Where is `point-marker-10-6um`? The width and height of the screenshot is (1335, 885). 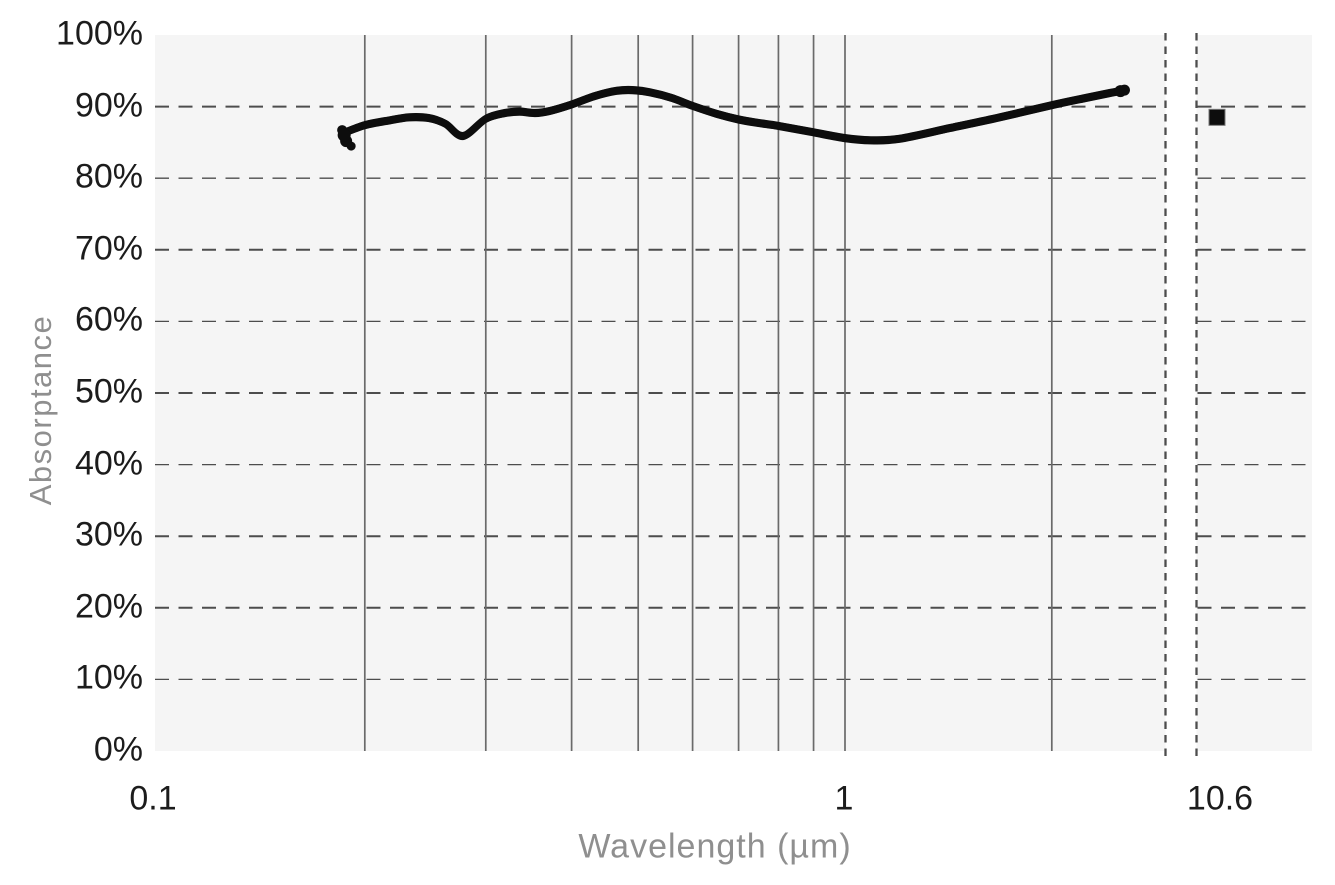
point-marker-10-6um is located at coordinates (1217, 117).